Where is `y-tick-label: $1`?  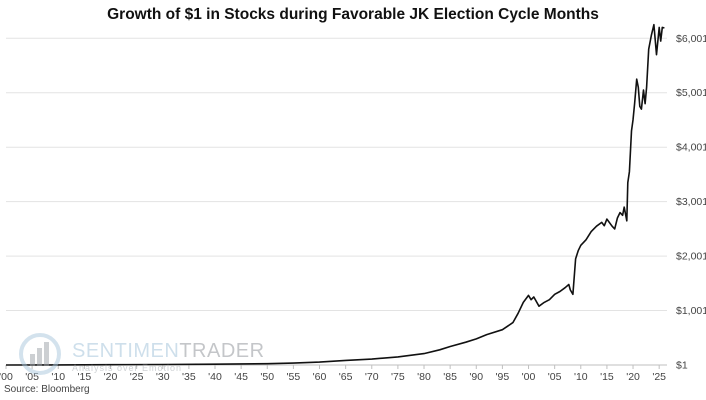 y-tick-label: $1 is located at coordinates (682, 366).